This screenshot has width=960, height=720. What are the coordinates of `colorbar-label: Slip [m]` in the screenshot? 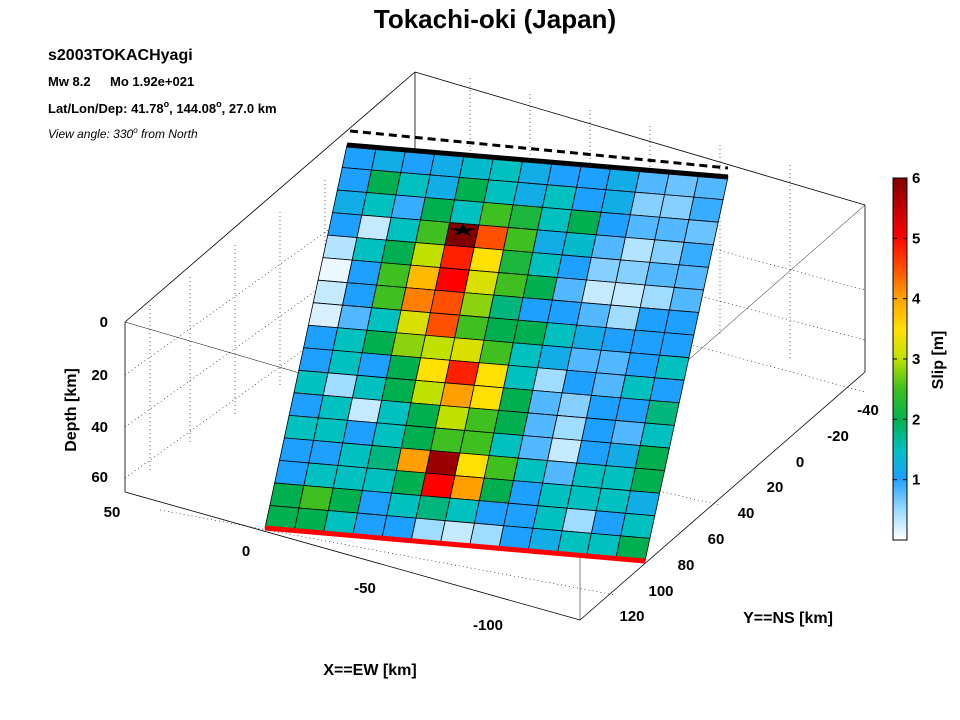 It's located at (938, 360).